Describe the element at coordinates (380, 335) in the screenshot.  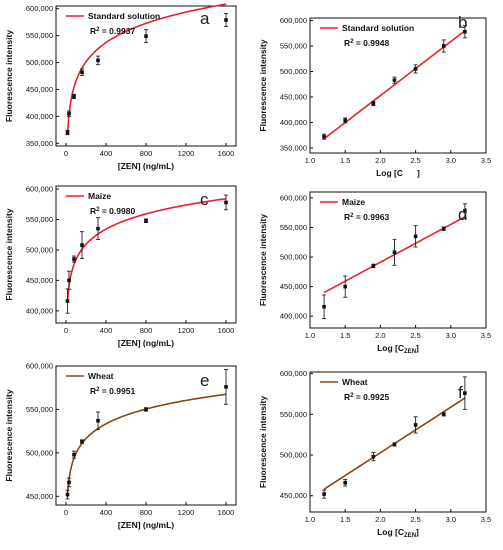
I see `x-tick-label: 2.0` at that location.